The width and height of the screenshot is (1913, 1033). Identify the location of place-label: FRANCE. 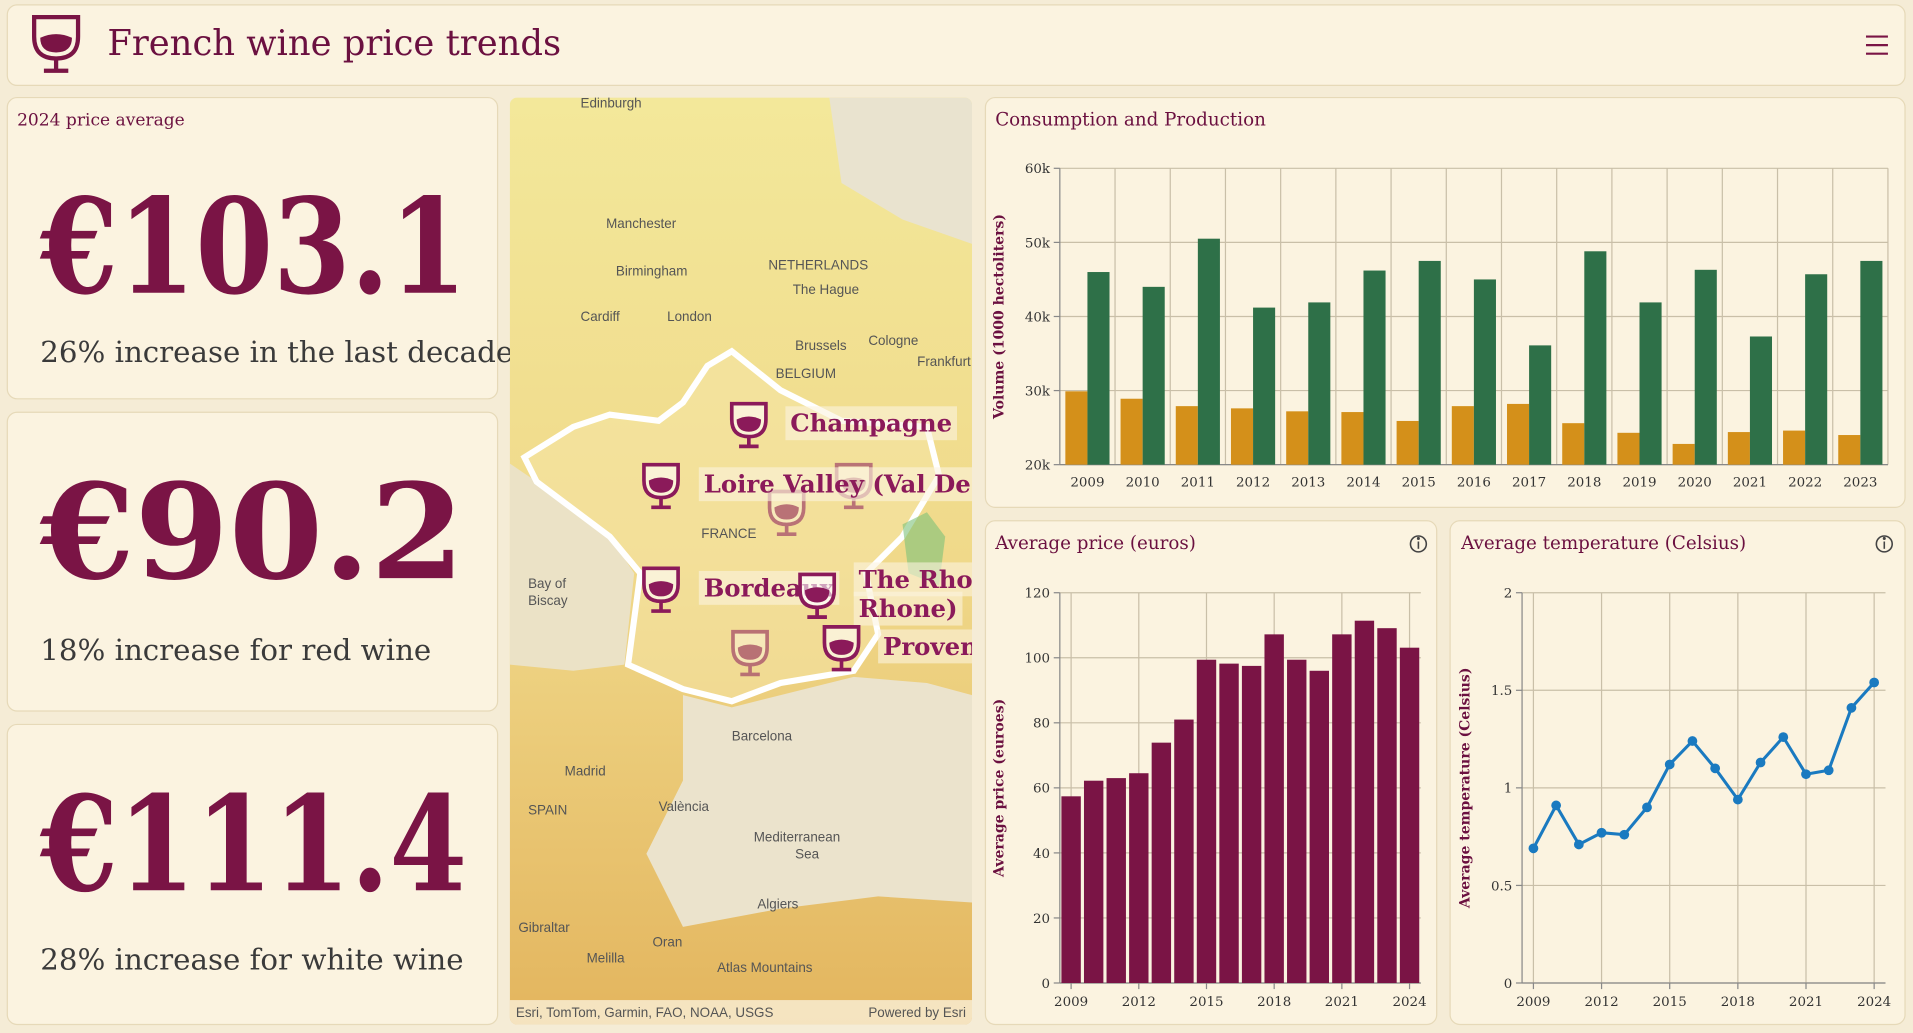
(728, 533).